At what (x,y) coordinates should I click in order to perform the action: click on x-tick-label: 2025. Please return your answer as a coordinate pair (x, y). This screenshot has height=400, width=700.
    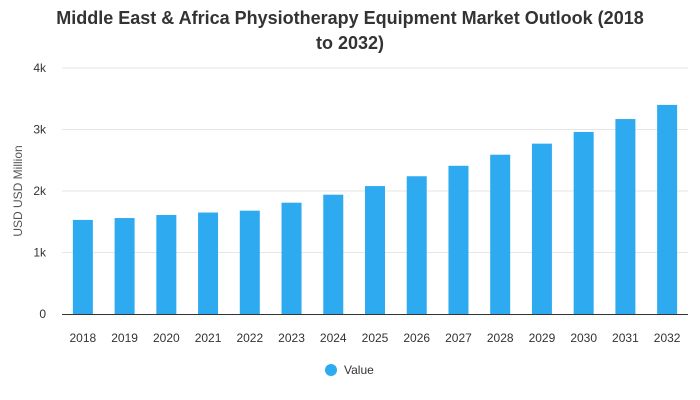
    Looking at the image, I should click on (375, 338).